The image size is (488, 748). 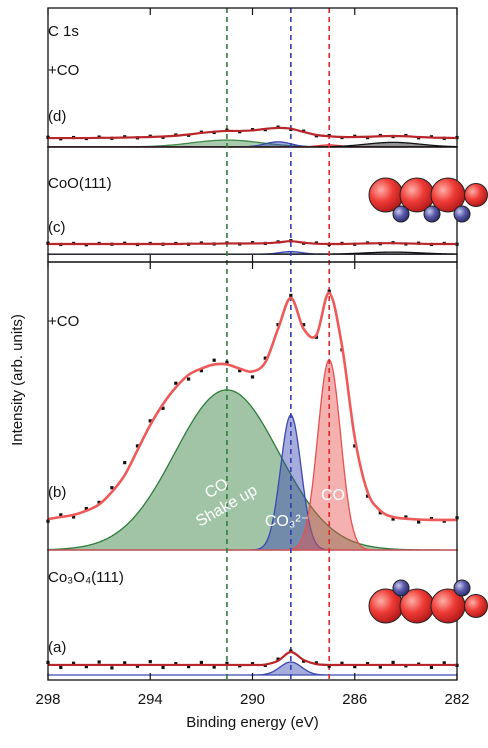 What do you see at coordinates (354, 699) in the screenshot?
I see `x-tick-label: 286` at bounding box center [354, 699].